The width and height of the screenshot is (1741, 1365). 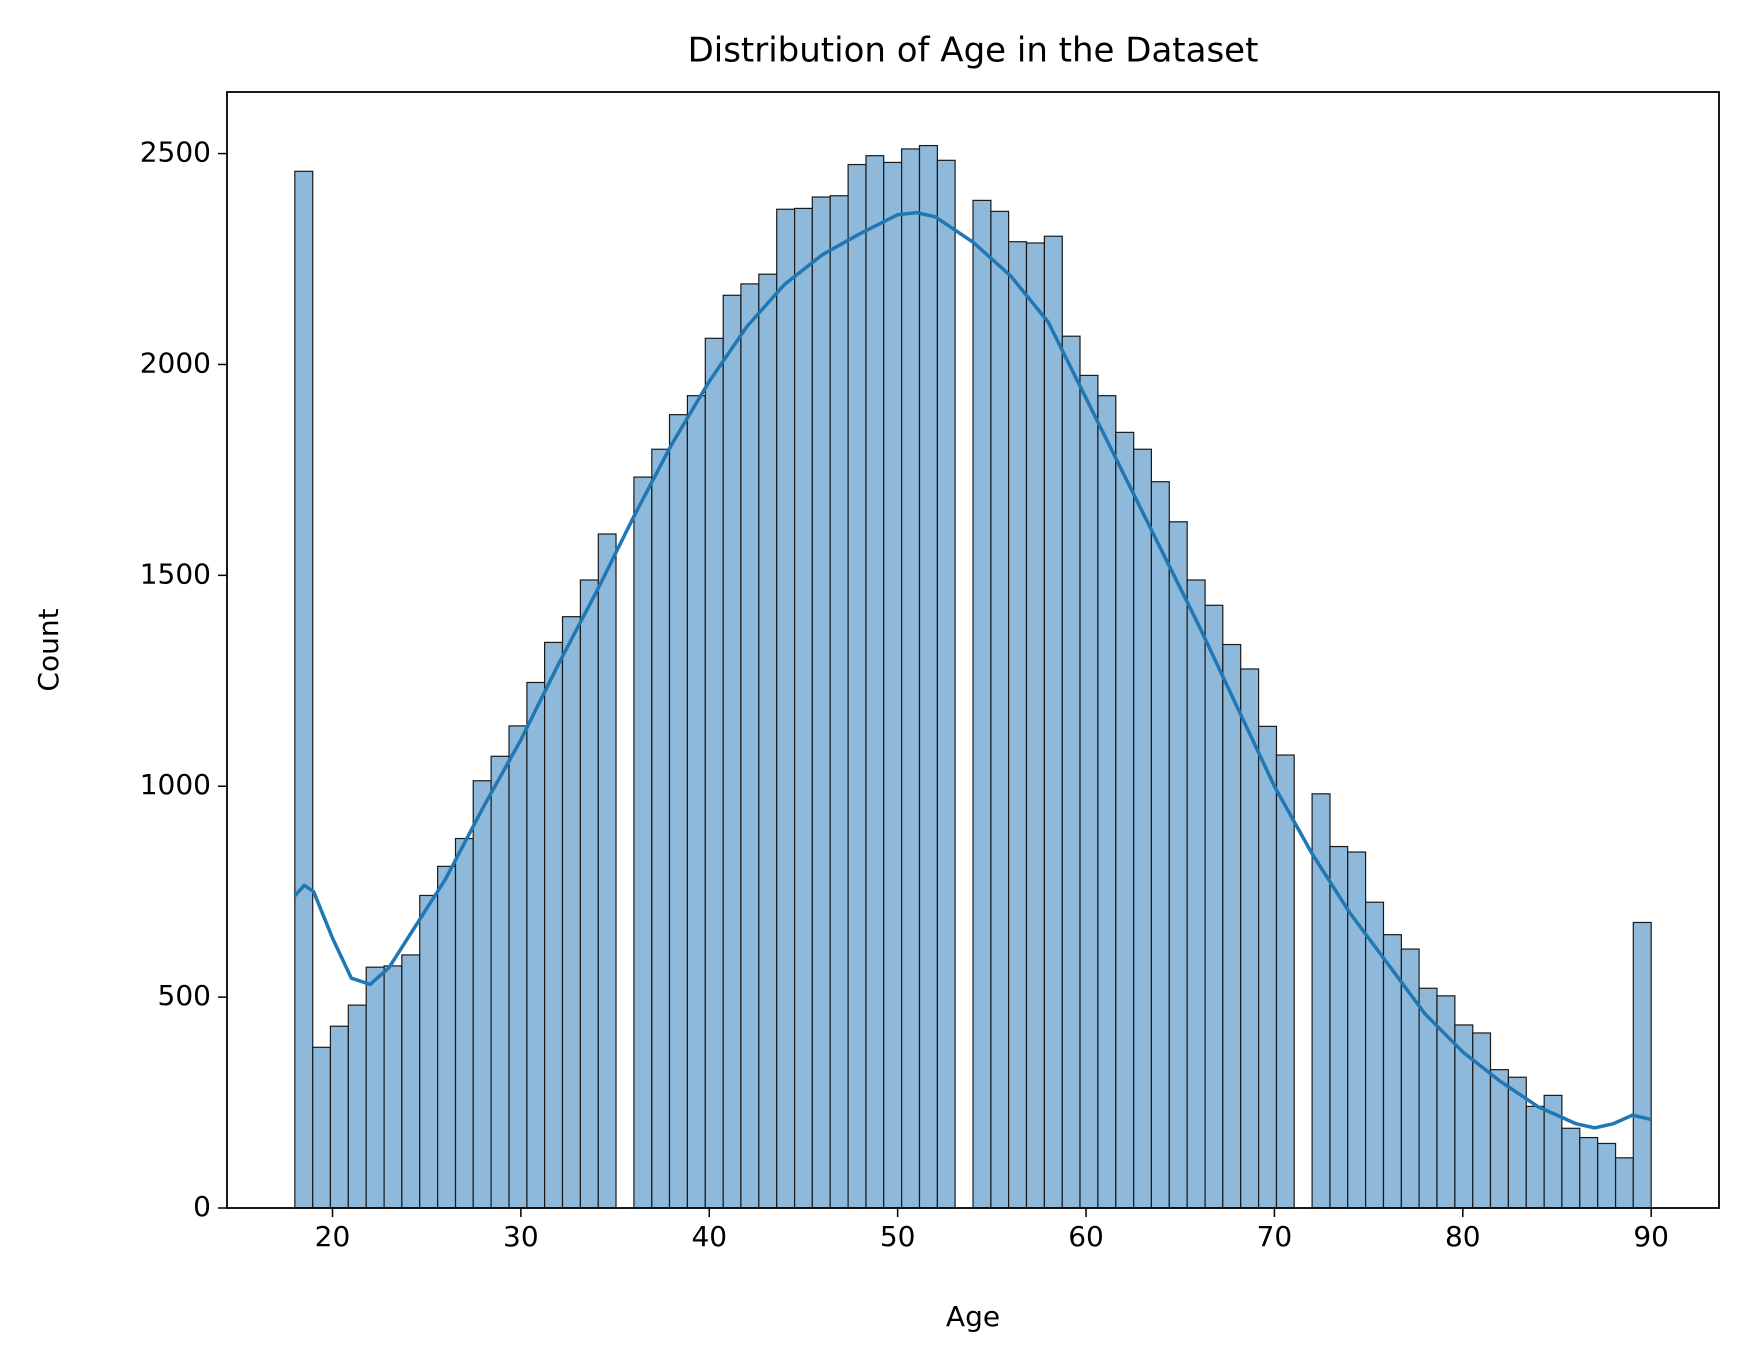 I want to click on x-tick-label: 70, so click(x=1275, y=1236).